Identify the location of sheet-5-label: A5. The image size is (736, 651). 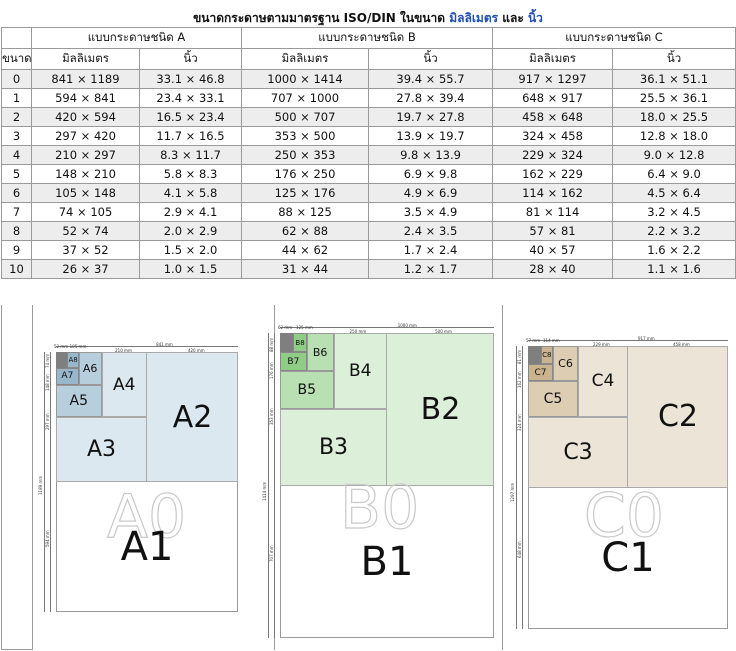
(78, 400).